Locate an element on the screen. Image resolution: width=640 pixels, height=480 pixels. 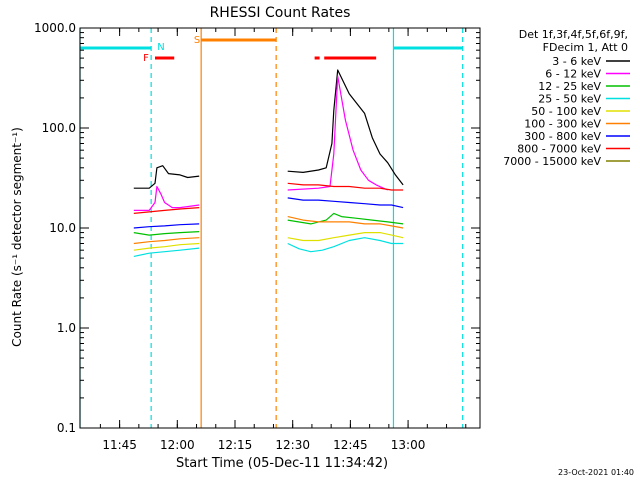
chart-title: RHESSI Count Rates is located at coordinates (280, 13).